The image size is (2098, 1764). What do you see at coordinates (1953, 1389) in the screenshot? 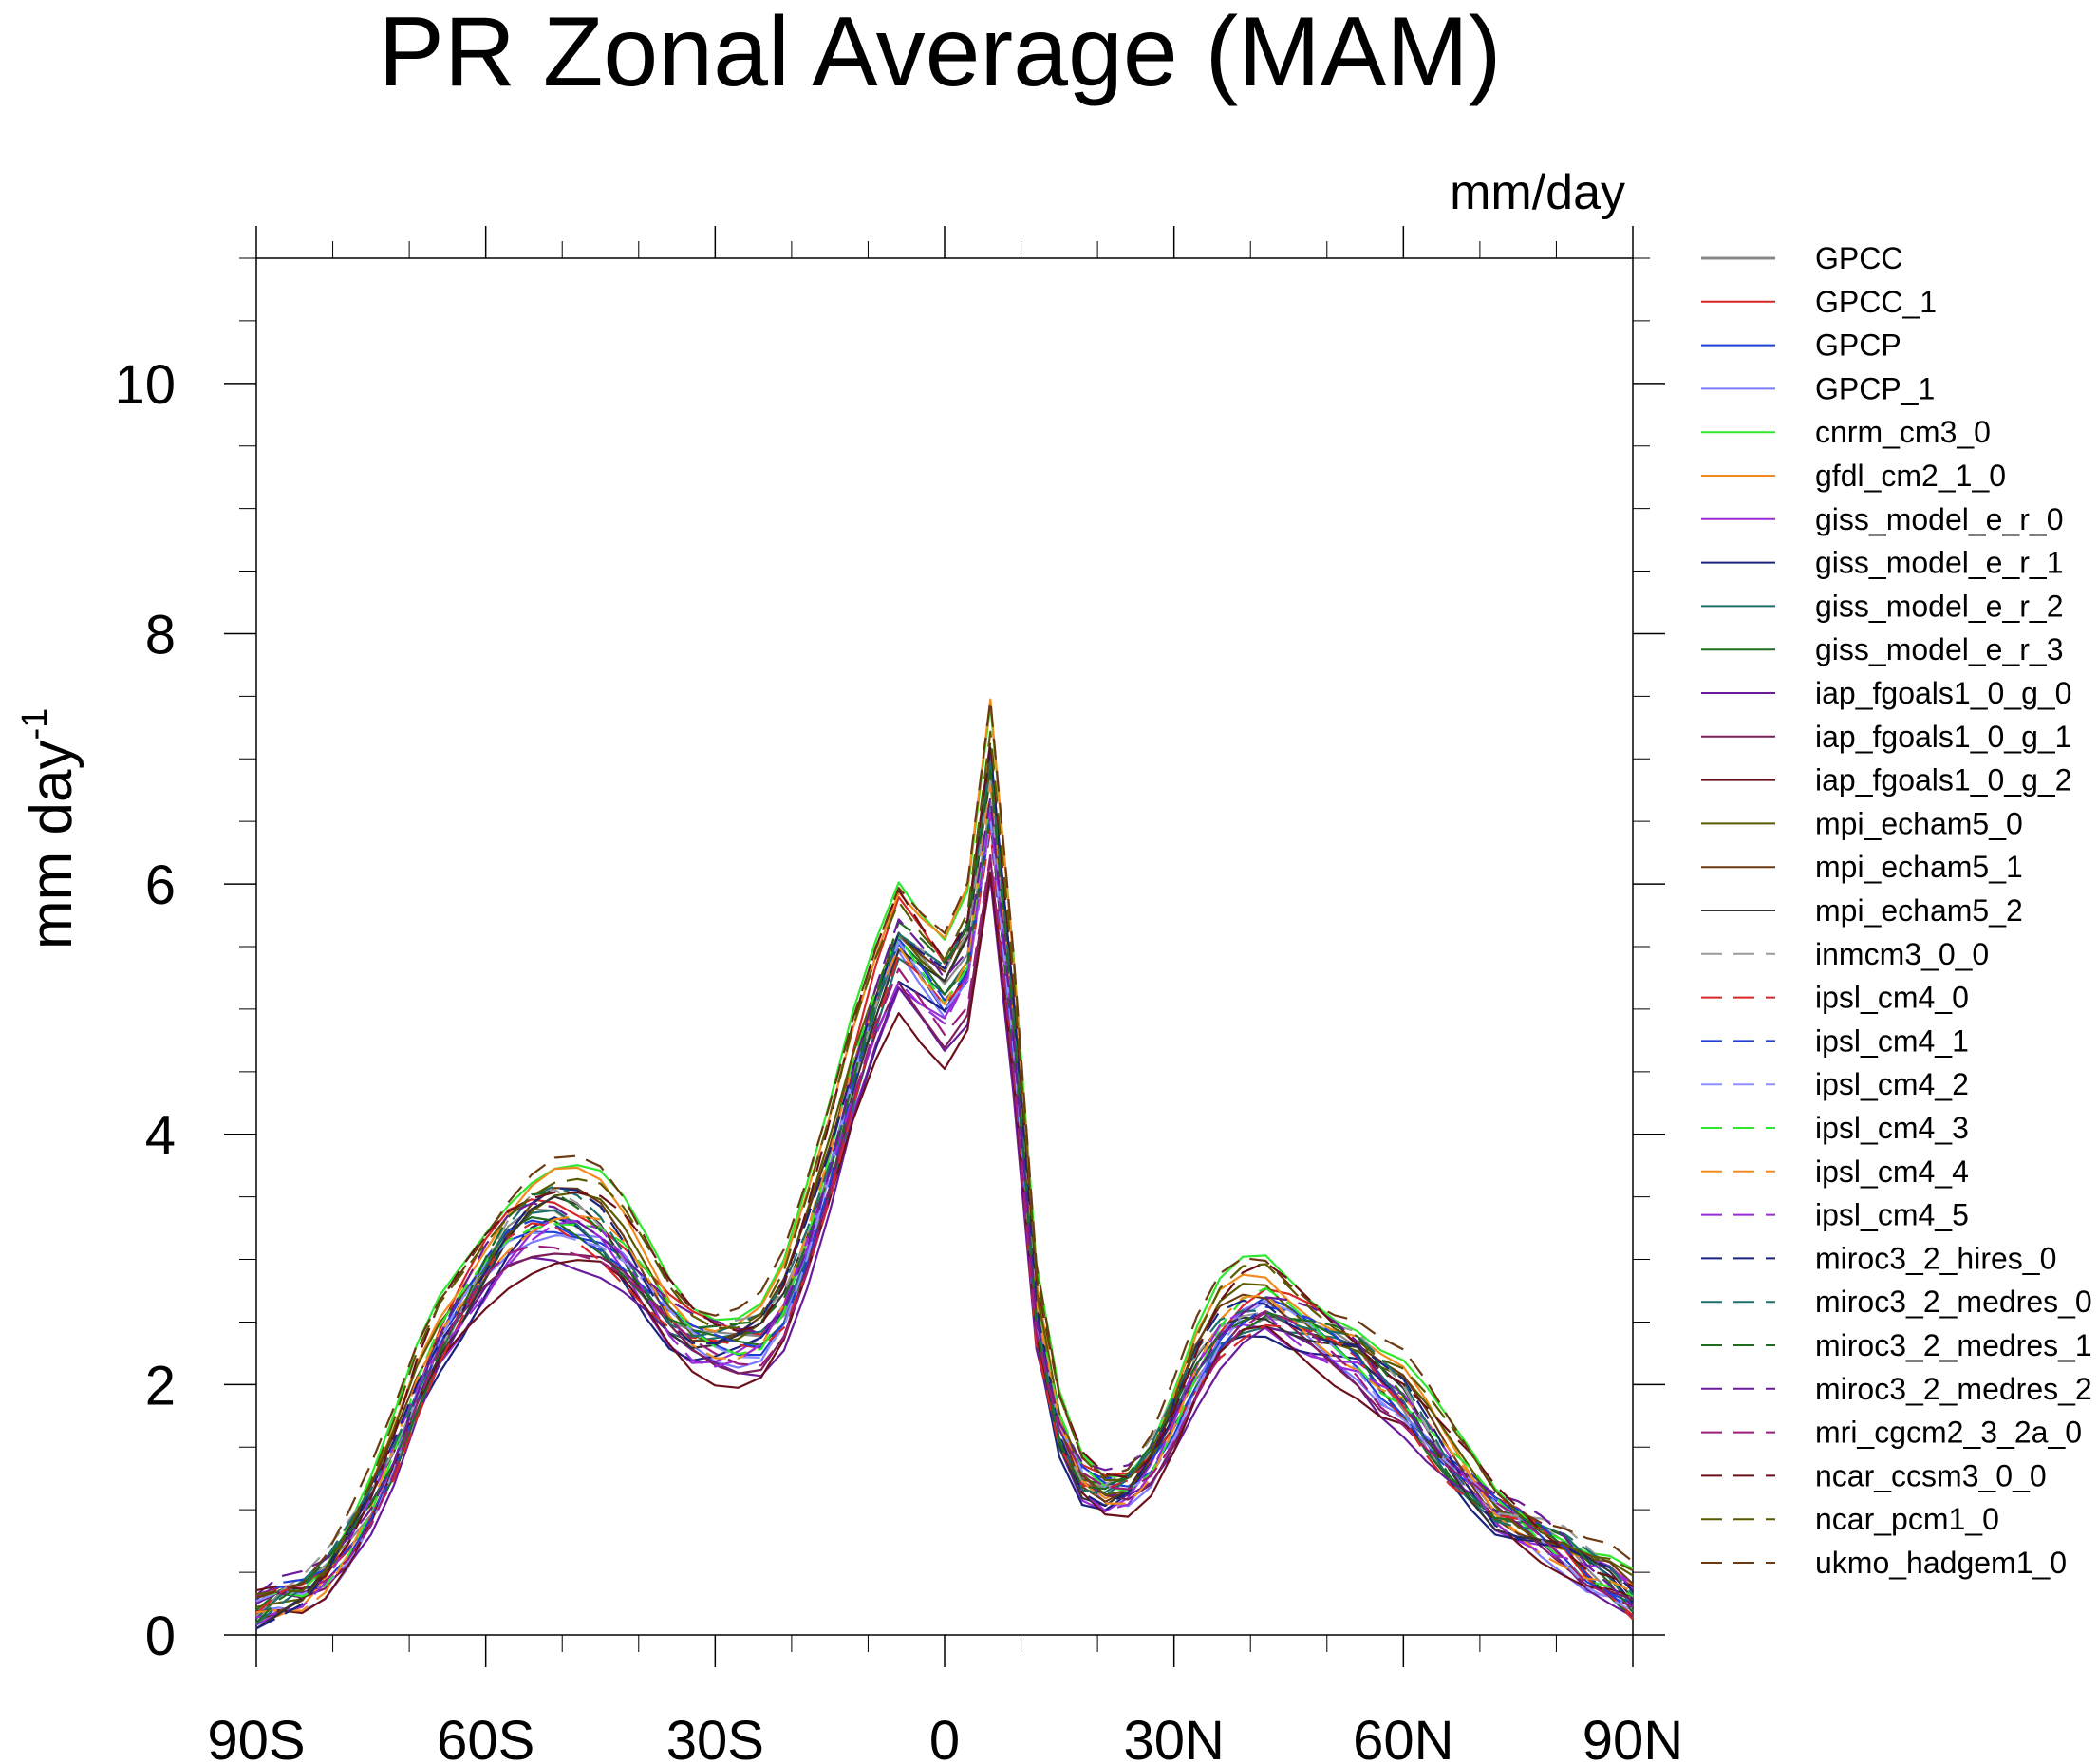
I see `legend-label: miroc3_2_medres_2` at bounding box center [1953, 1389].